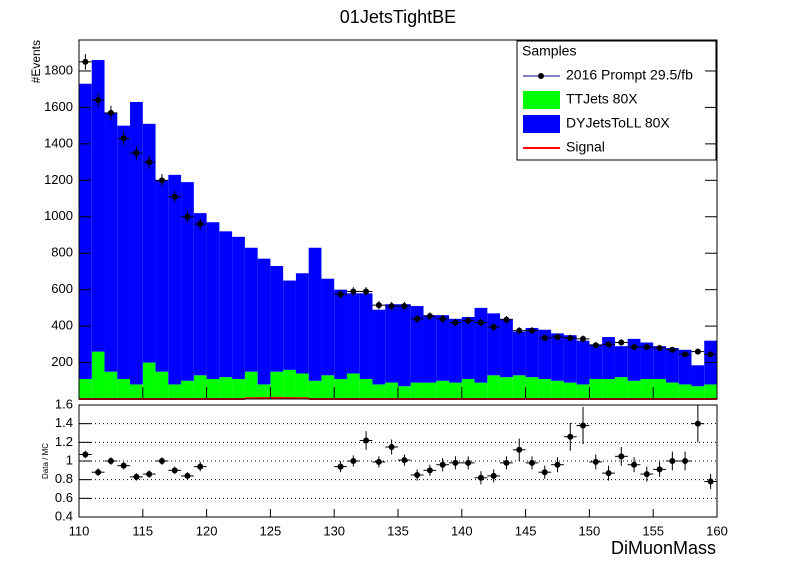 This screenshot has width=796, height=572. Describe the element at coordinates (717, 530) in the screenshot. I see `x-tick-label: 160` at that location.